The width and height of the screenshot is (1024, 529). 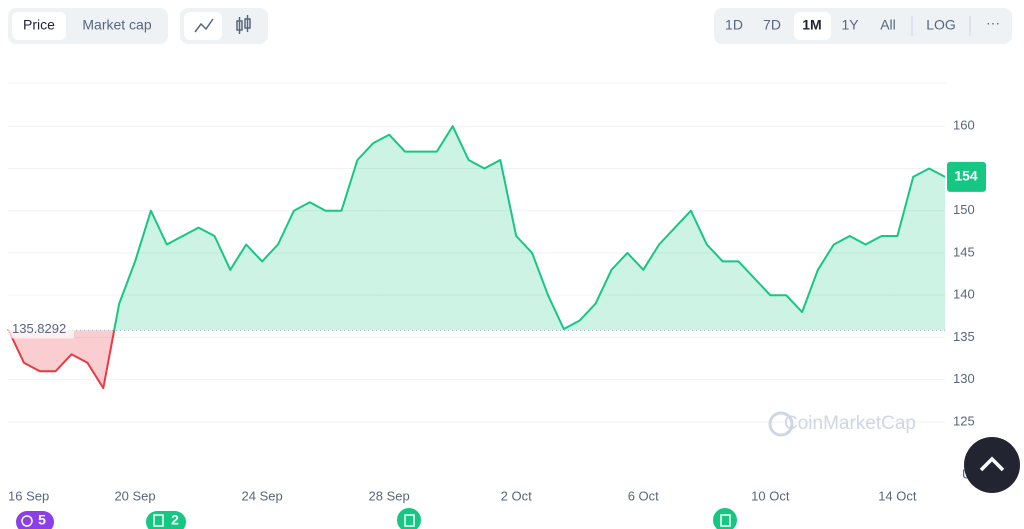 I want to click on range-group, so click(x=863, y=26).